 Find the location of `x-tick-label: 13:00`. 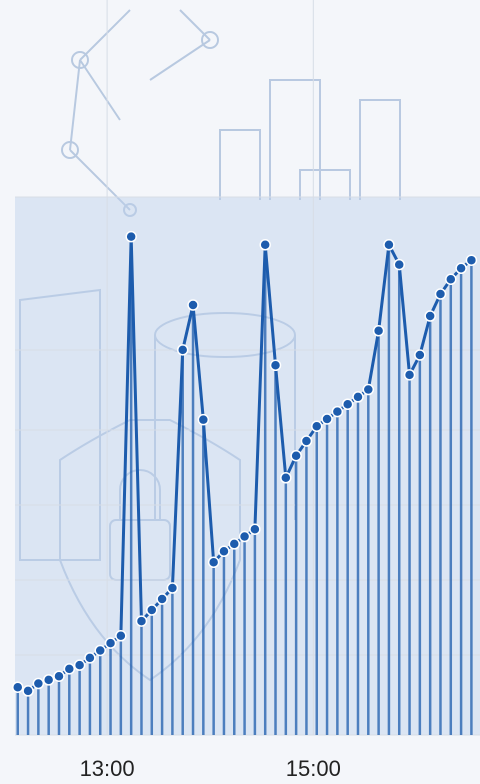

x-tick-label: 13:00 is located at coordinates (107, 768).